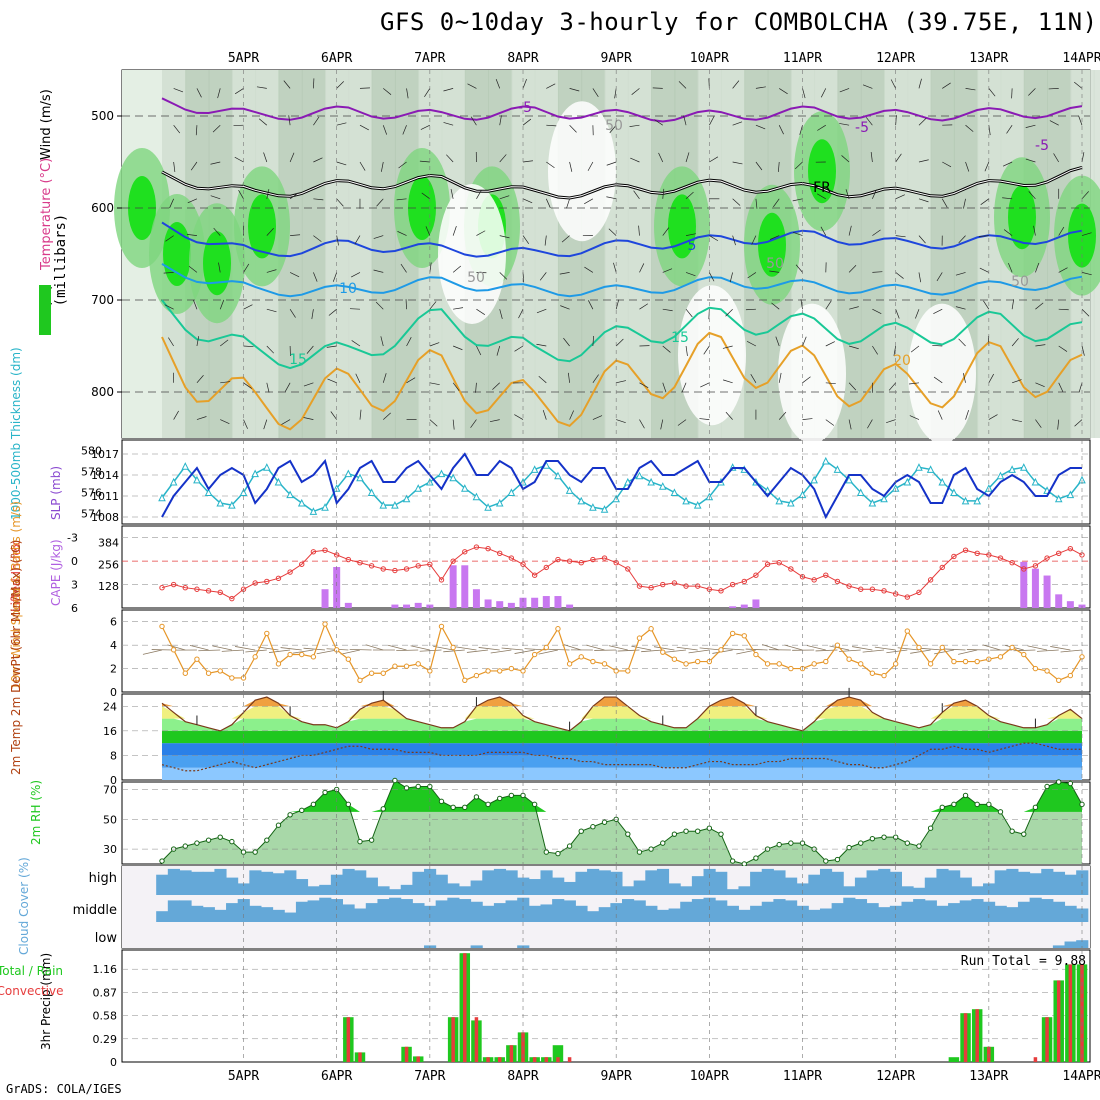 This screenshot has width=1100, height=1100. I want to click on contour-label: 10, so click(348, 289).